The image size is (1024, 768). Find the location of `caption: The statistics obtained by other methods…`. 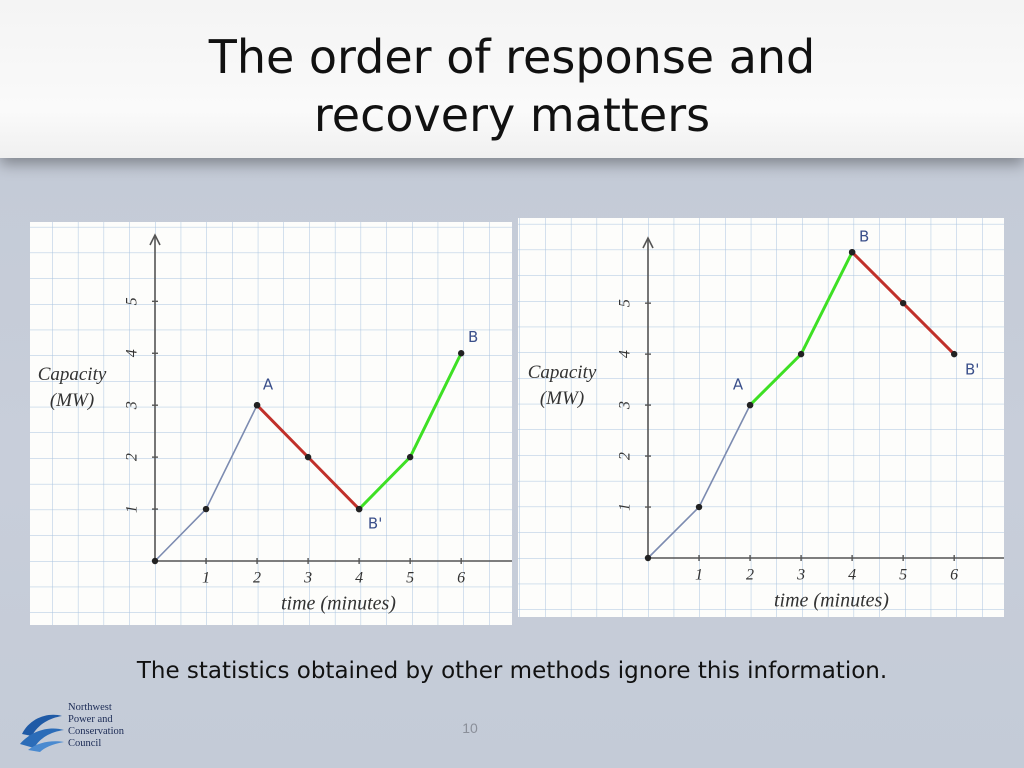

caption: The statistics obtained by other methods… is located at coordinates (512, 671).